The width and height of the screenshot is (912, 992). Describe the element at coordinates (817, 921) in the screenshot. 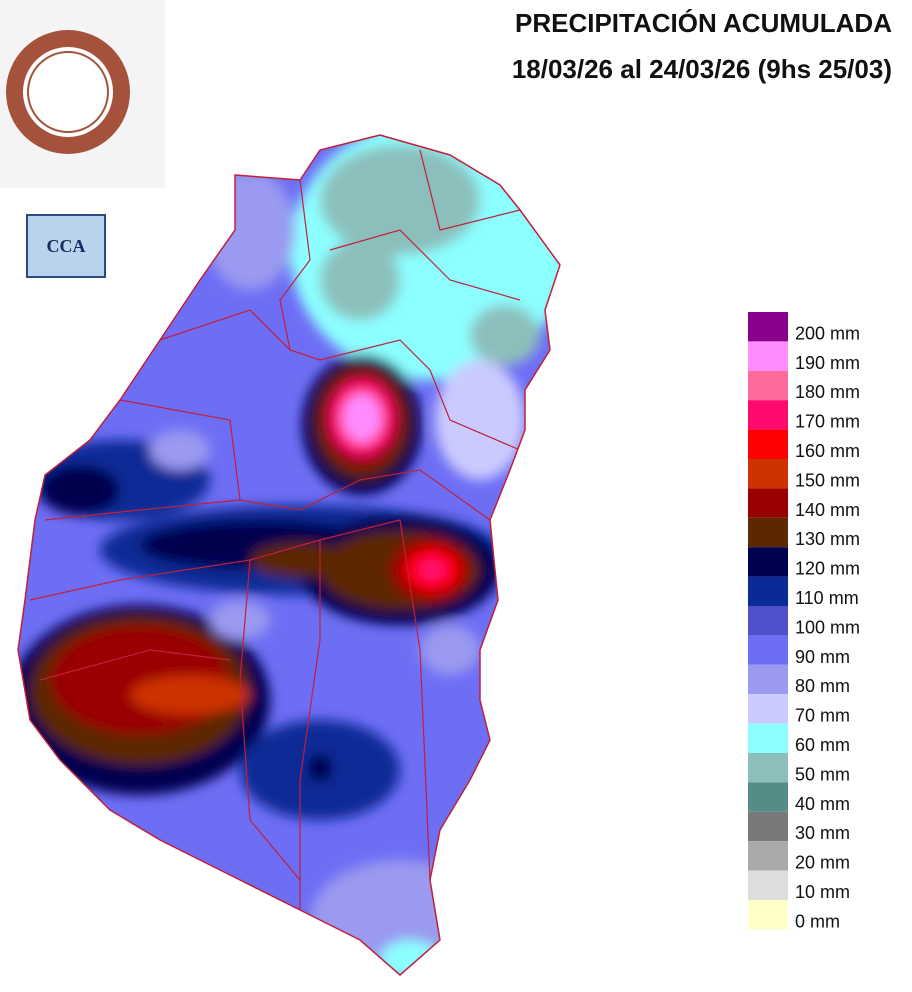

I see `legend-label: 0 mm` at that location.